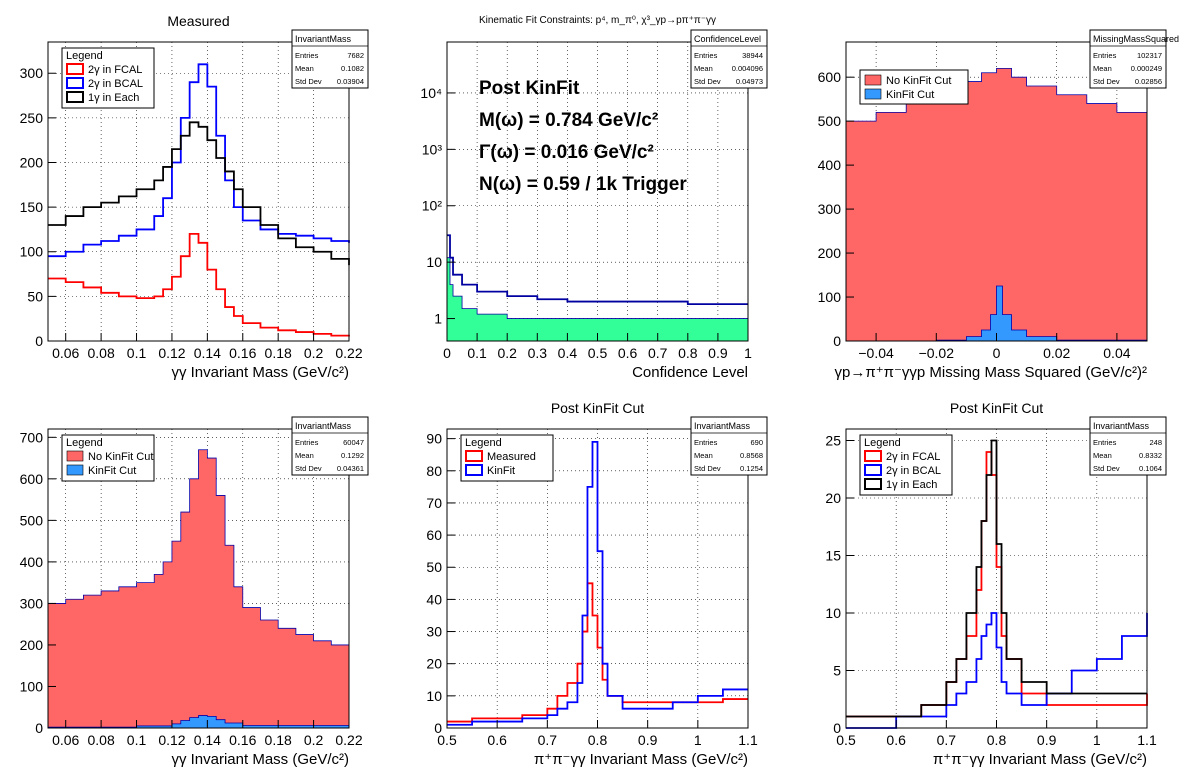  I want to click on annotation-3: Γ(ω) = 0.016 GeV/c², so click(566, 152).